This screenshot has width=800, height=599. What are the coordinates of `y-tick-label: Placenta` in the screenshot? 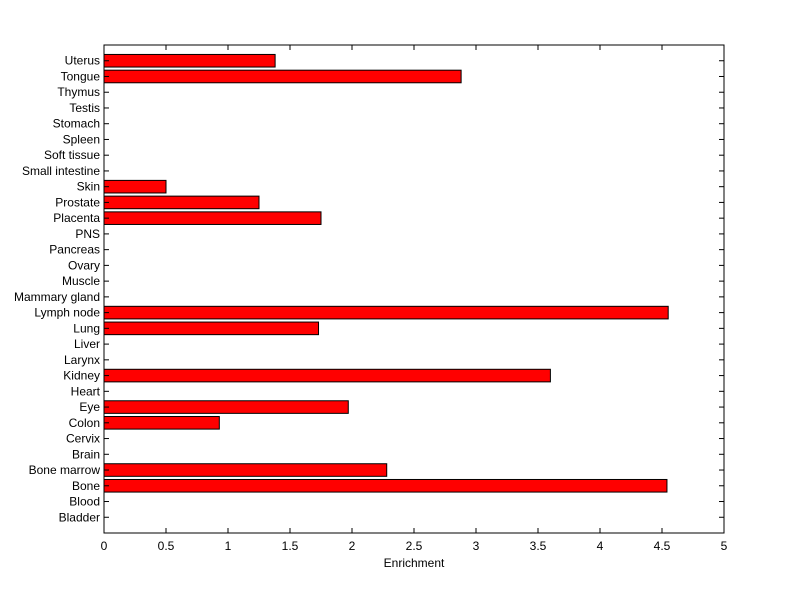 It's located at (76, 218).